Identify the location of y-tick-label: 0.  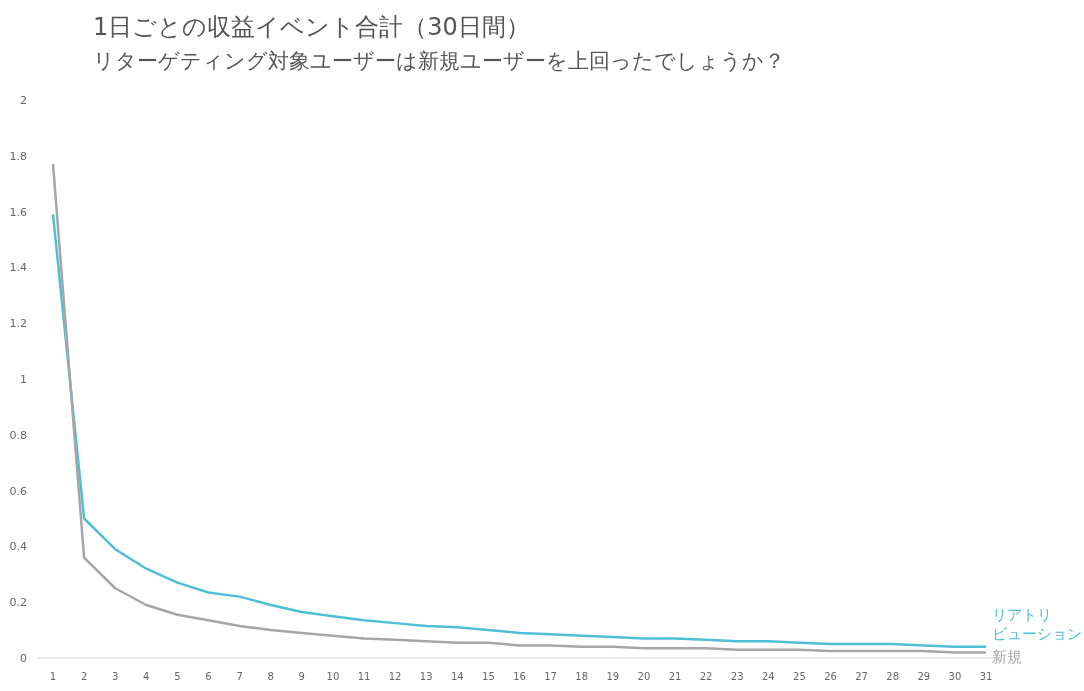
(23, 658).